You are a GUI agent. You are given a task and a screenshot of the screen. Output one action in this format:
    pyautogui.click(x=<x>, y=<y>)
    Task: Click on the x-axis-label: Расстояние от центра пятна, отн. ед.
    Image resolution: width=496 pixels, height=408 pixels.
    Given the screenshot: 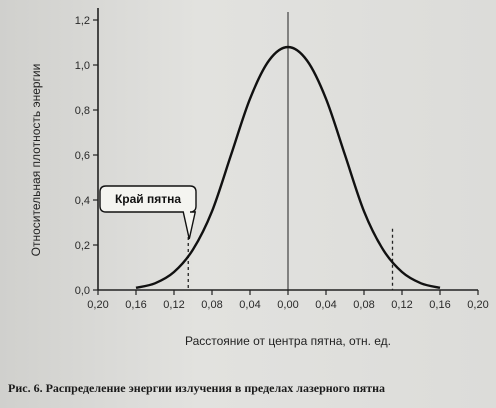 What is the action you would take?
    pyautogui.click(x=288, y=341)
    